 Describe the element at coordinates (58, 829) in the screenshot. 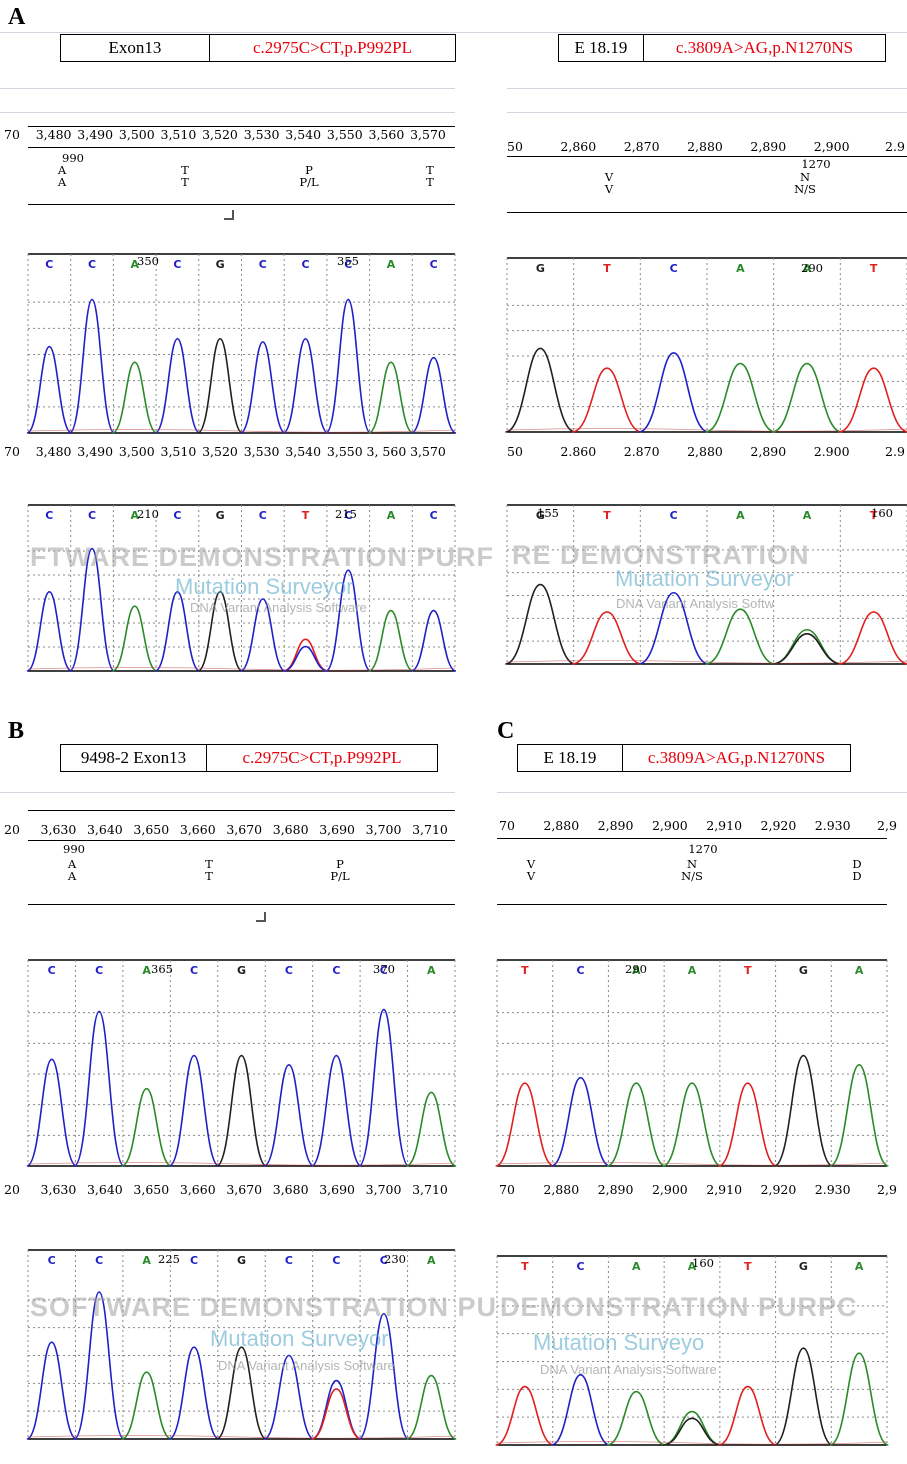

I see `ruler-tick-label: 3,630` at that location.